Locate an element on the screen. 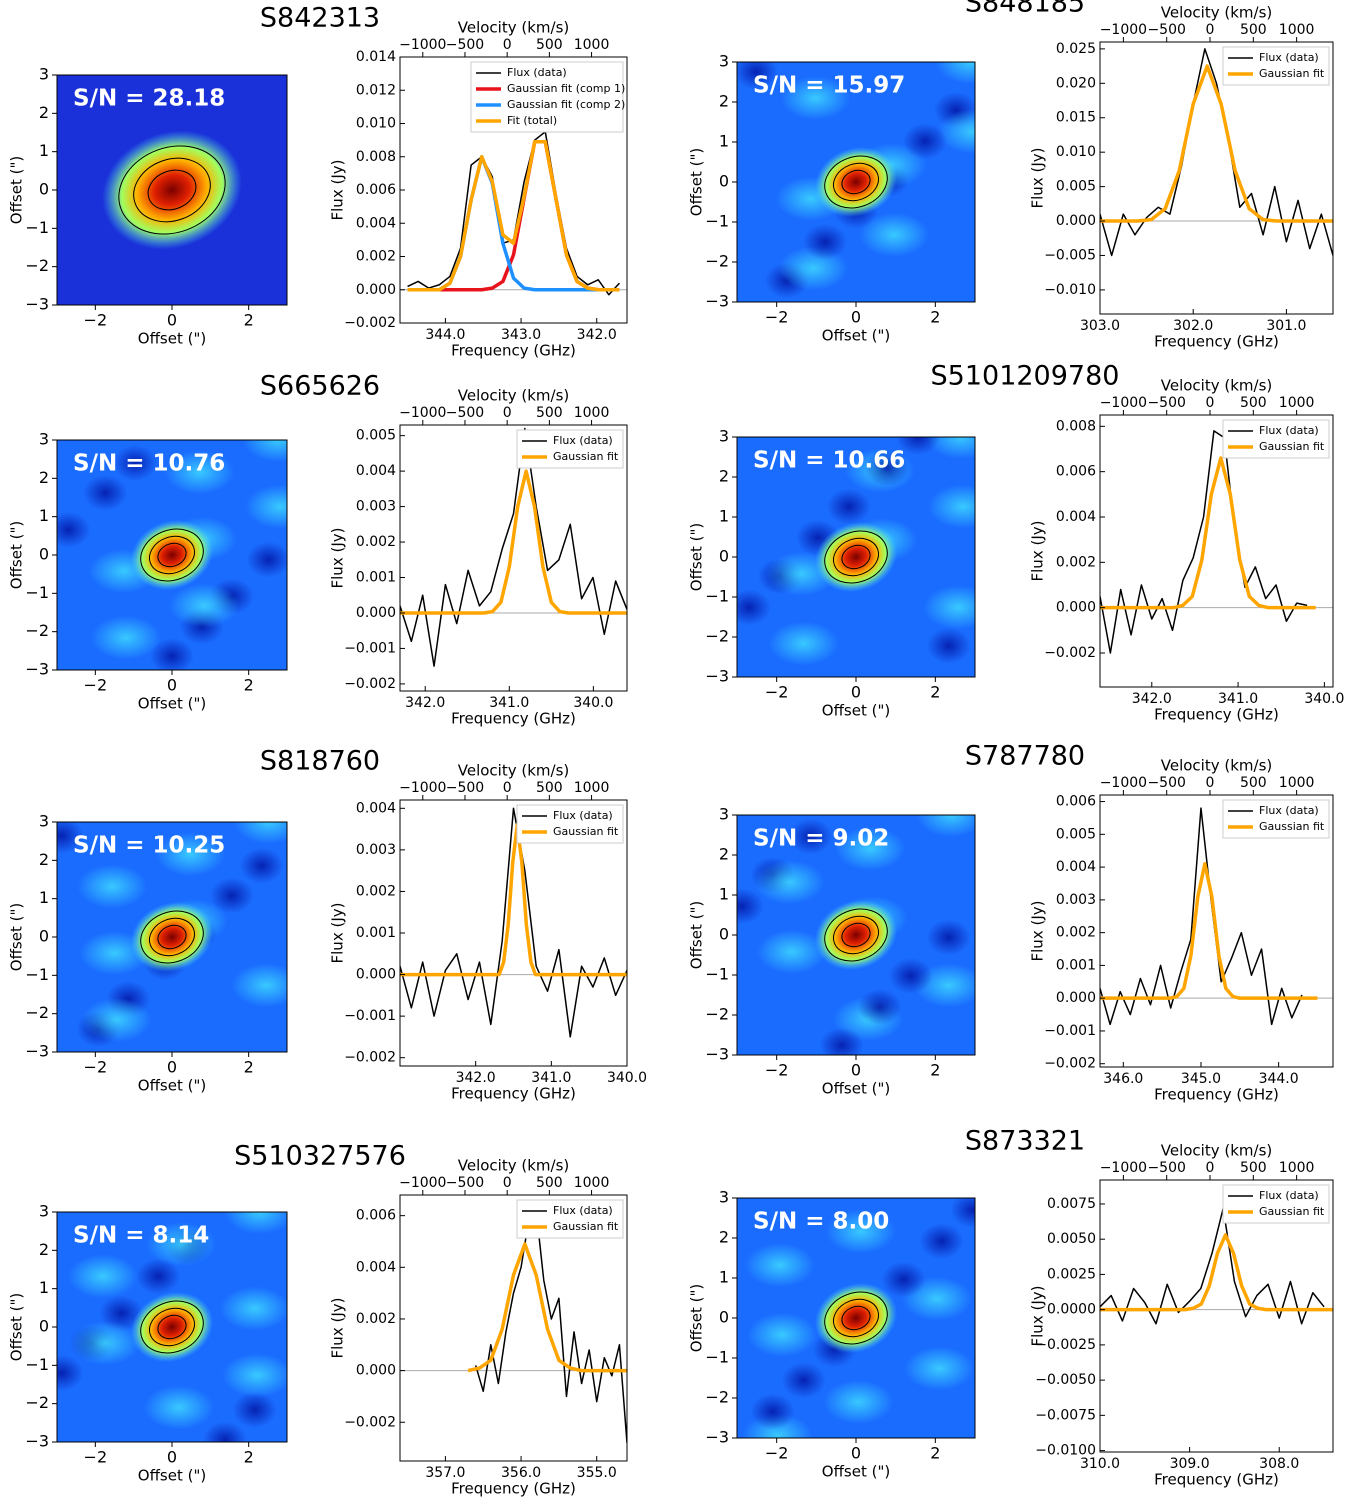 Image resolution: width=1367 pixels, height=1510 pixels. v-tick-label: −1000 is located at coordinates (422, 788).